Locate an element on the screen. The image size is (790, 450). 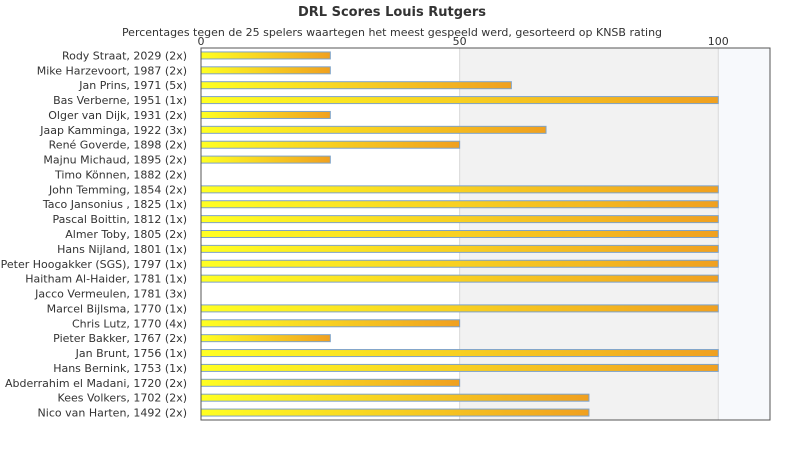
y-axis-label: Marcel Bijlsma, 1770 (1x) is located at coordinates (117, 308).